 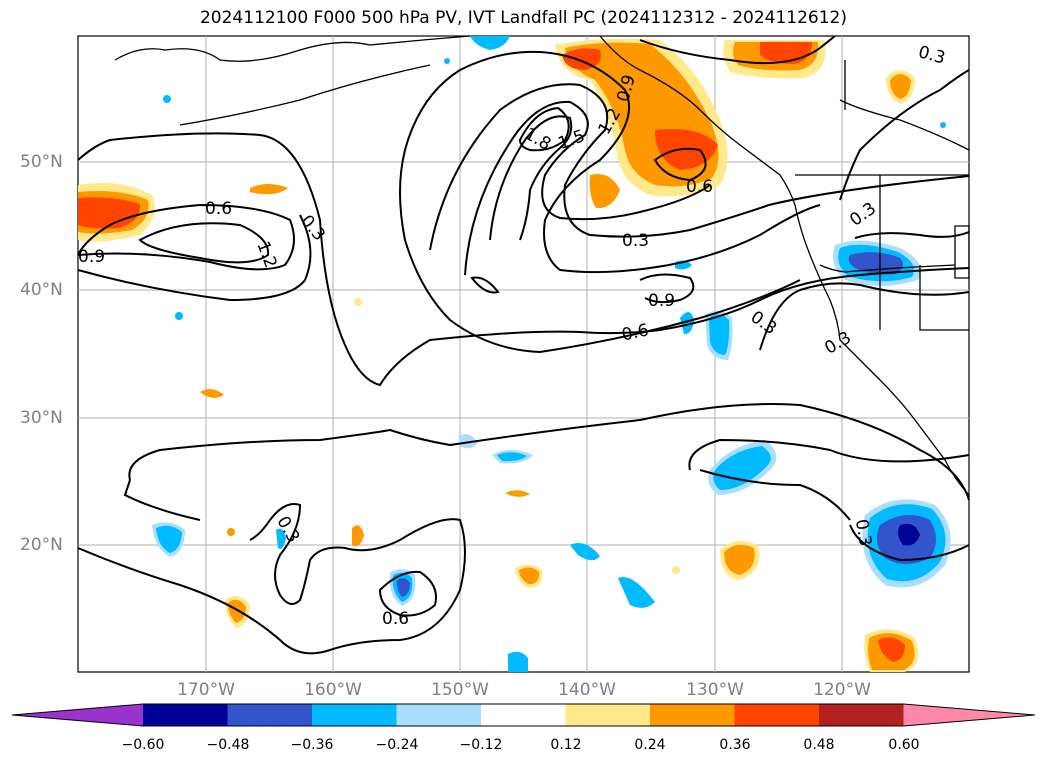 What do you see at coordinates (228, 745) in the screenshot?
I see `colorbar-tick: −0.48` at bounding box center [228, 745].